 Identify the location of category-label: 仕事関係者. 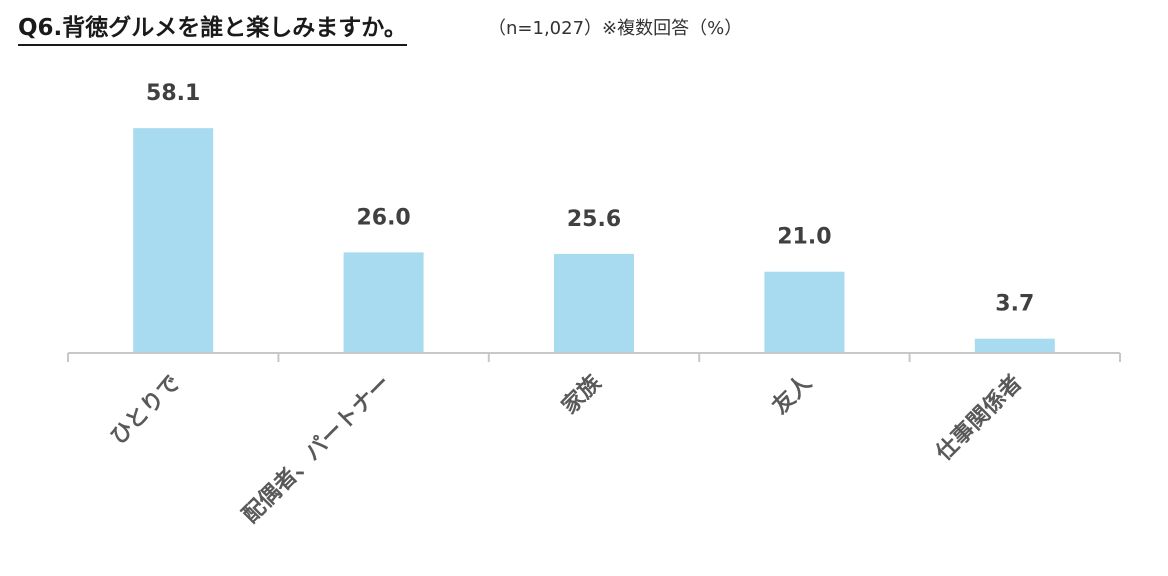
(978, 418).